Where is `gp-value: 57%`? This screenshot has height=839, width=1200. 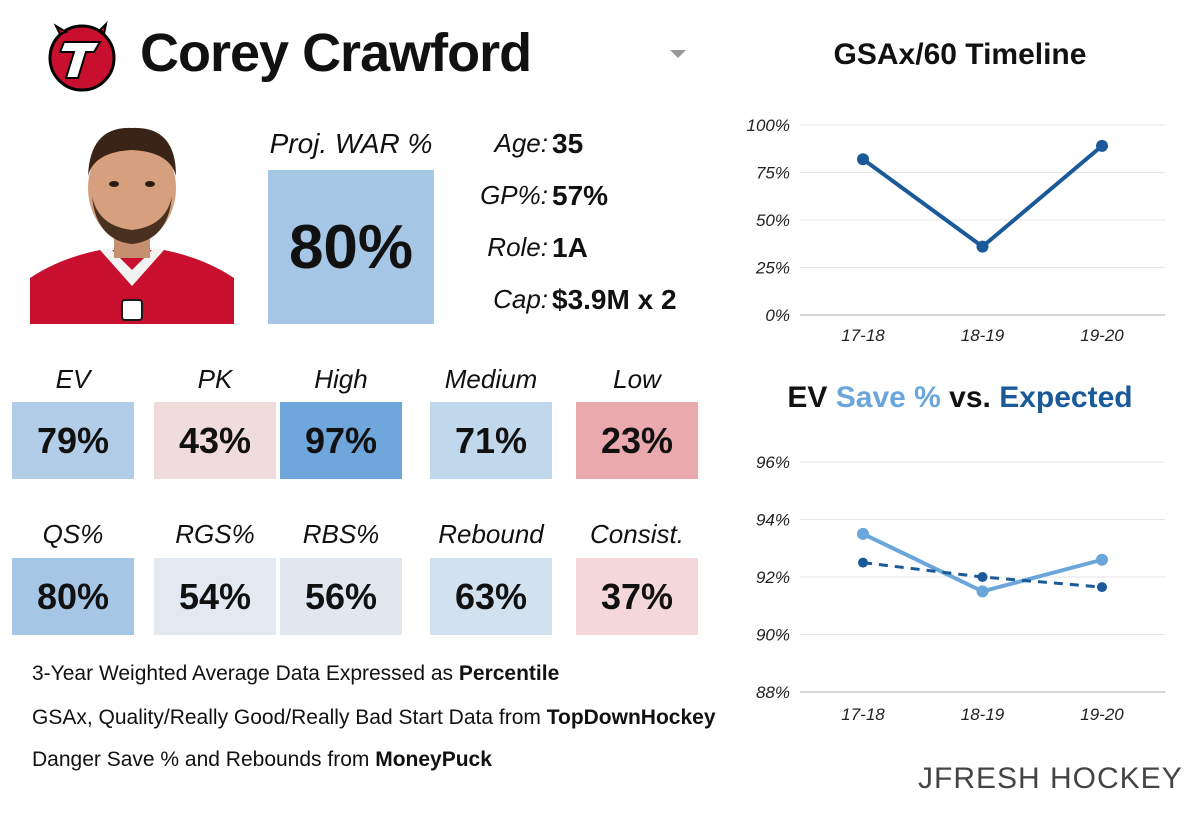
gp-value: 57% is located at coordinates (580, 195).